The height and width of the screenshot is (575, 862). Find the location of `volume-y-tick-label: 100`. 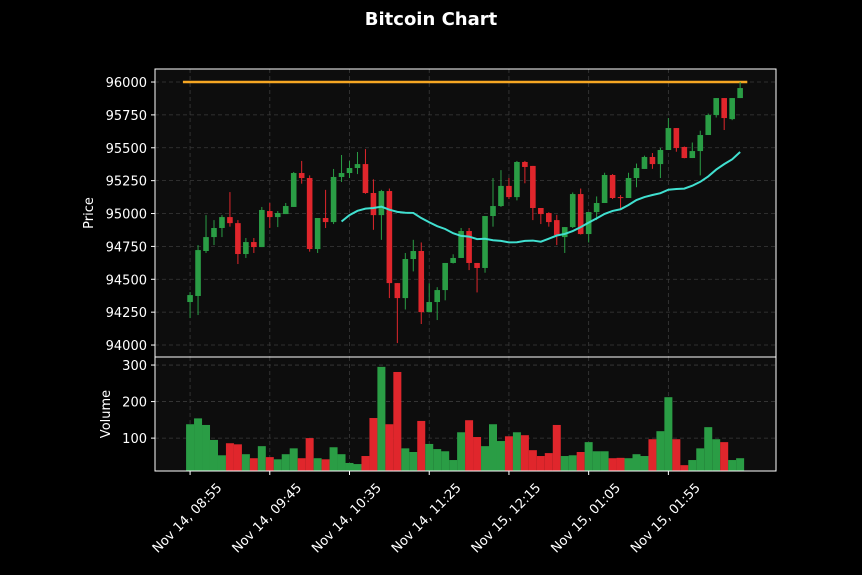

volume-y-tick-label: 100 is located at coordinates (134, 439).